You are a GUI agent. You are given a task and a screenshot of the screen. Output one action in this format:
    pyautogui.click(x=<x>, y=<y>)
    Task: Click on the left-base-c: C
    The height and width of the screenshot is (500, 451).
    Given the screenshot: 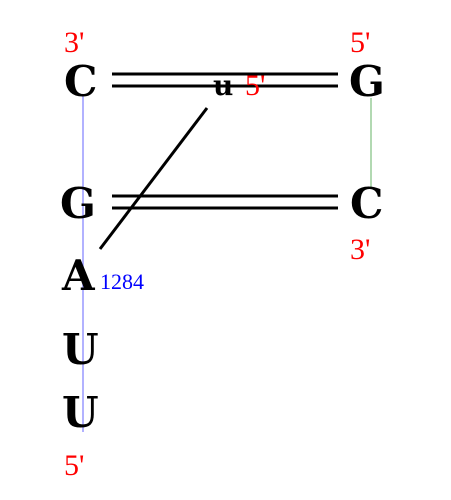 What is the action you would take?
    pyautogui.click(x=80, y=81)
    